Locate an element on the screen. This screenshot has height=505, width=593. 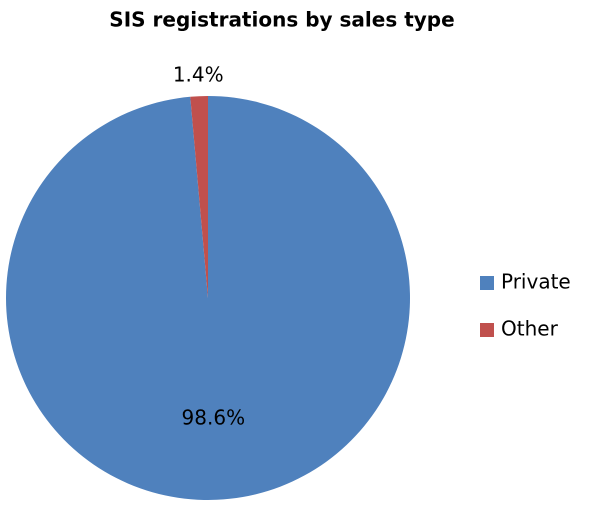
legend-label: Private is located at coordinates (536, 282).